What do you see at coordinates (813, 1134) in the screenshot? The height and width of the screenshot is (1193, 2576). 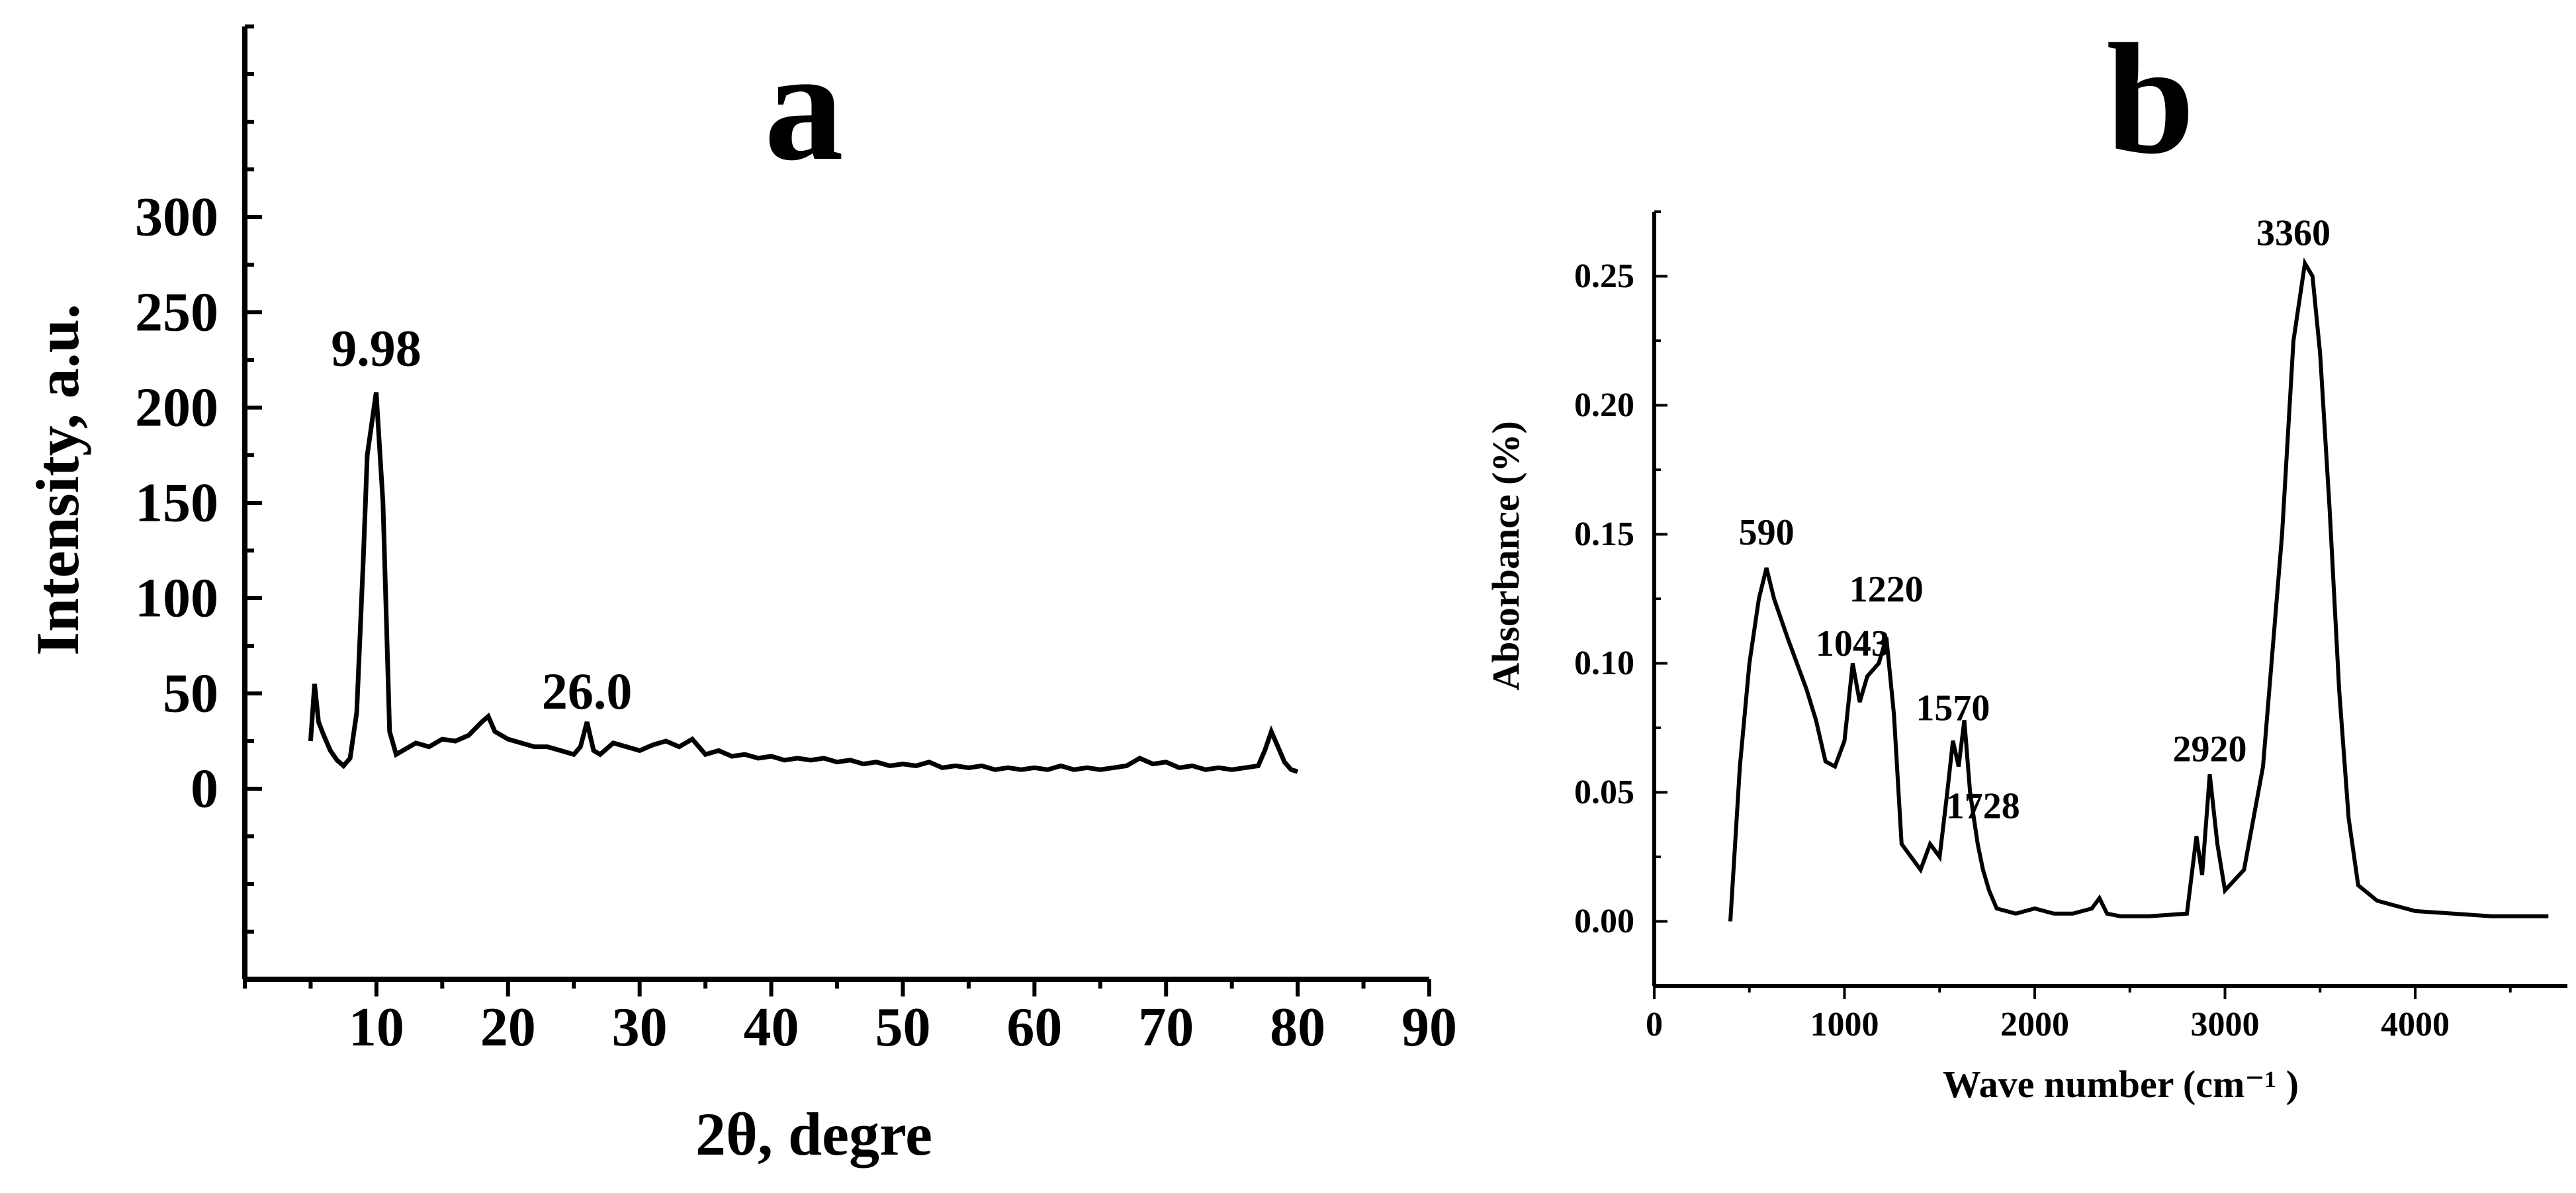 I see `panel-a-x-axis-label: 2θ, degre` at bounding box center [813, 1134].